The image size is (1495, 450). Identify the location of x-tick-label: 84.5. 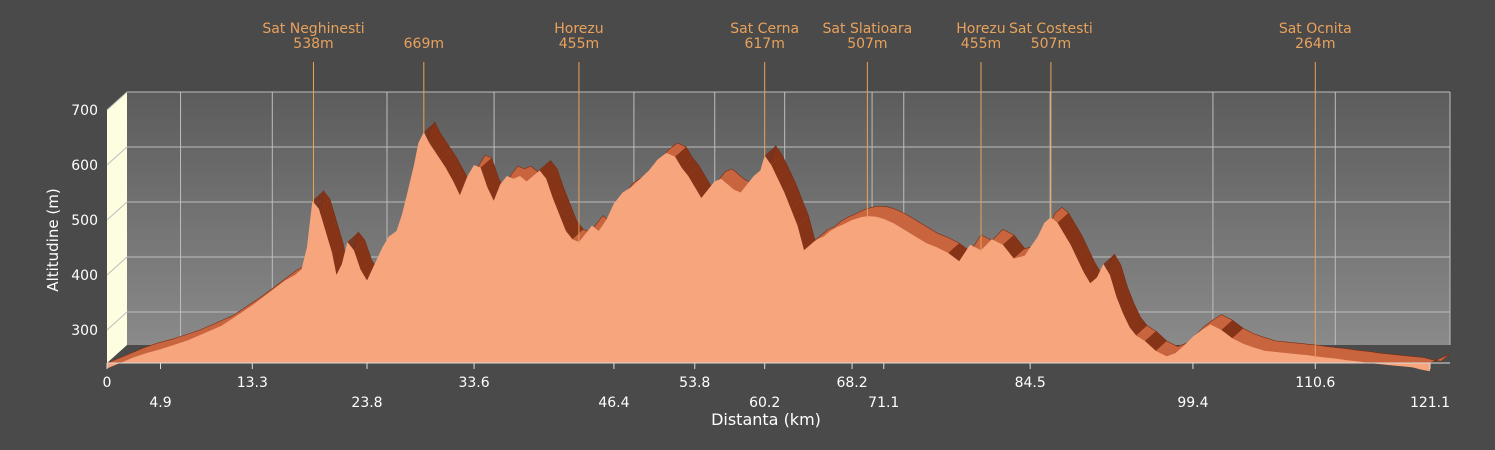
(1030, 383).